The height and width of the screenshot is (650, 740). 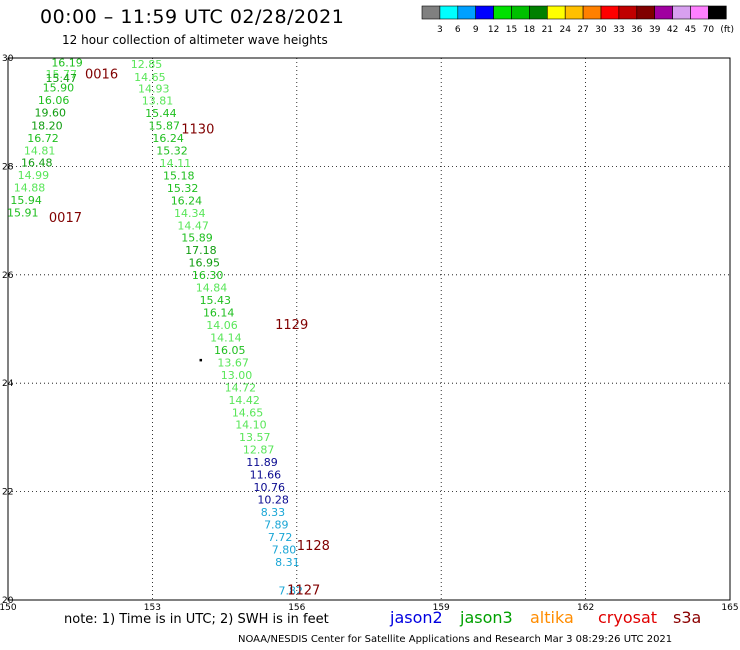 What do you see at coordinates (230, 350) in the screenshot?
I see `swh-value-track-b: 16.05` at bounding box center [230, 350].